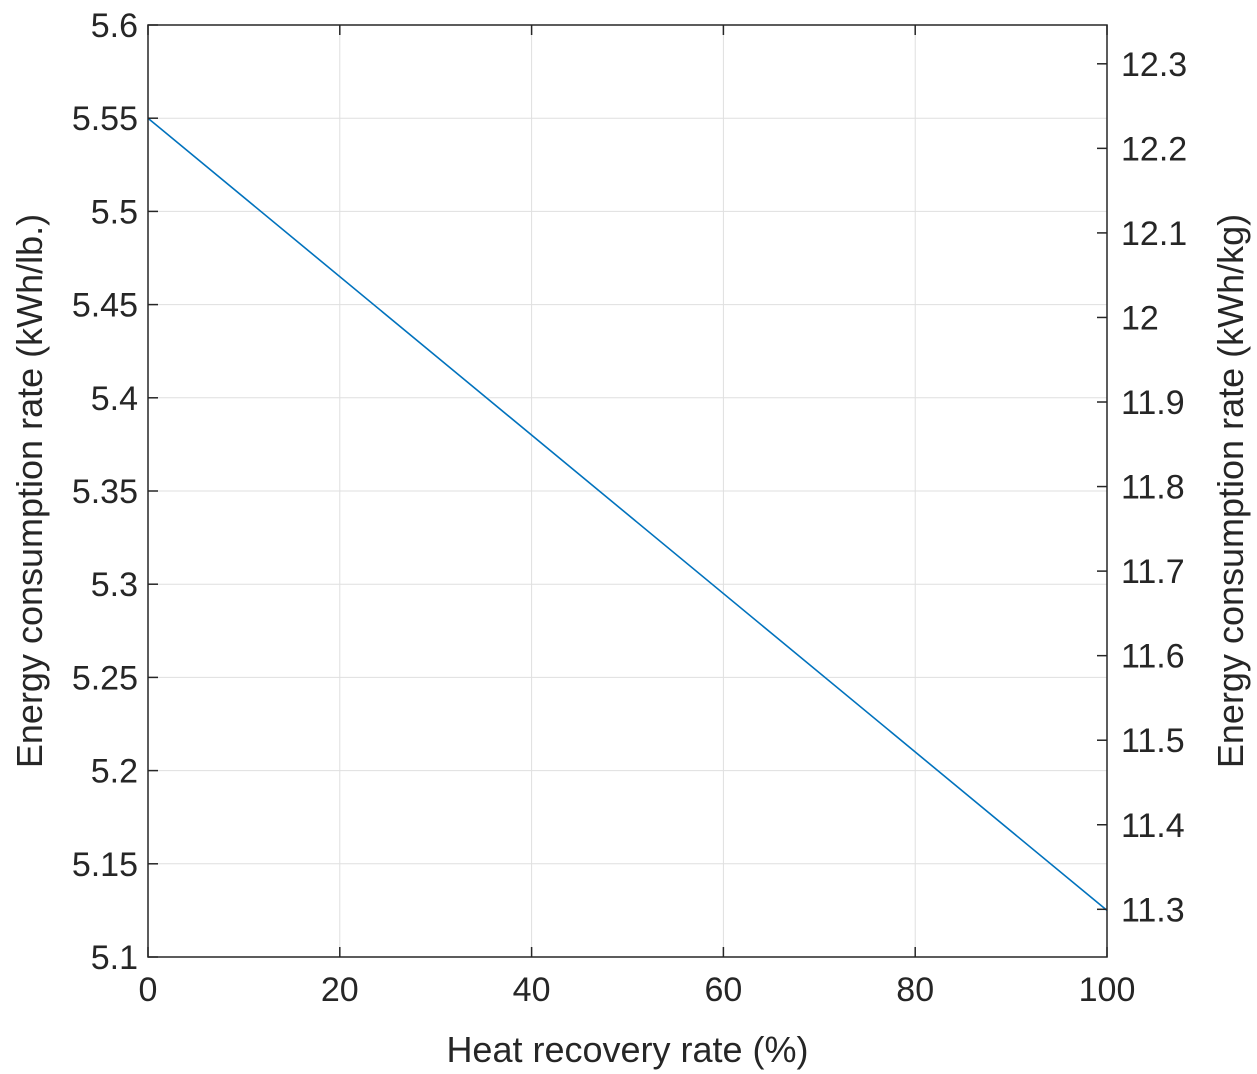  What do you see at coordinates (1154, 234) in the screenshot?
I see `y2-tick-label: 12.1` at bounding box center [1154, 234].